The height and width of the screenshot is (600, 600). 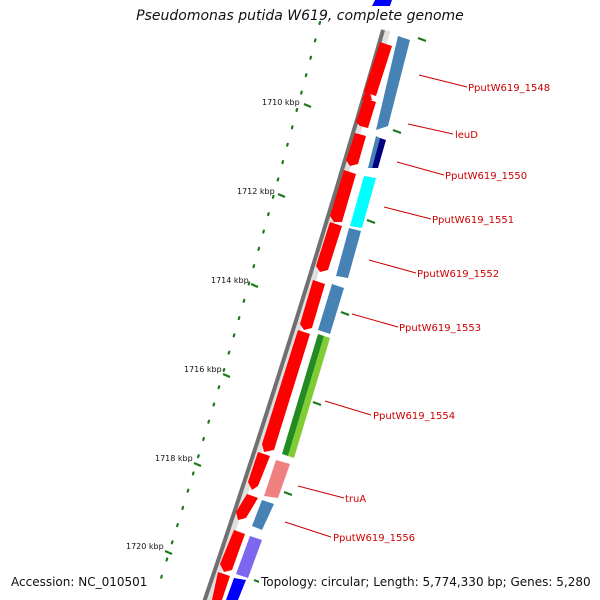 I want to click on accession-text: Accession: NC_010501, so click(x=79, y=582).